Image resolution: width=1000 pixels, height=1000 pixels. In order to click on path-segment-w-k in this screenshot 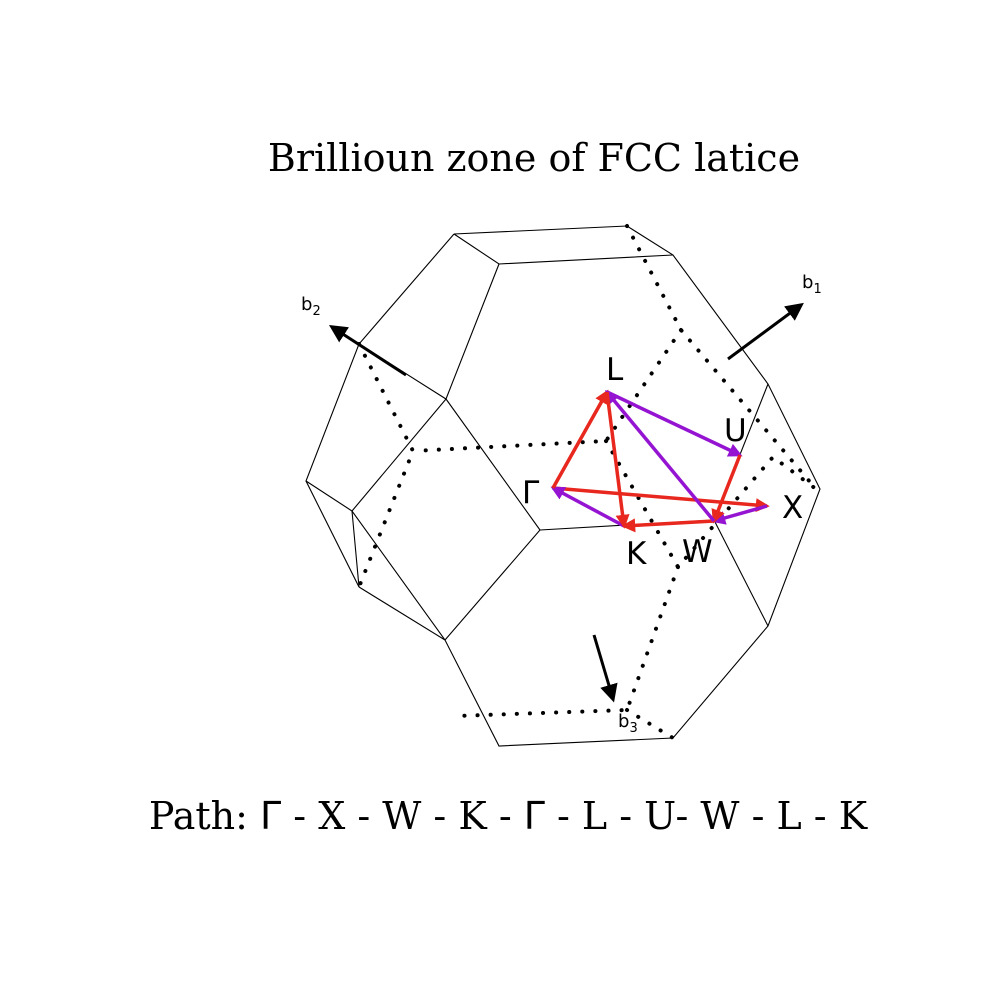, I will do `click(669, 523)`.